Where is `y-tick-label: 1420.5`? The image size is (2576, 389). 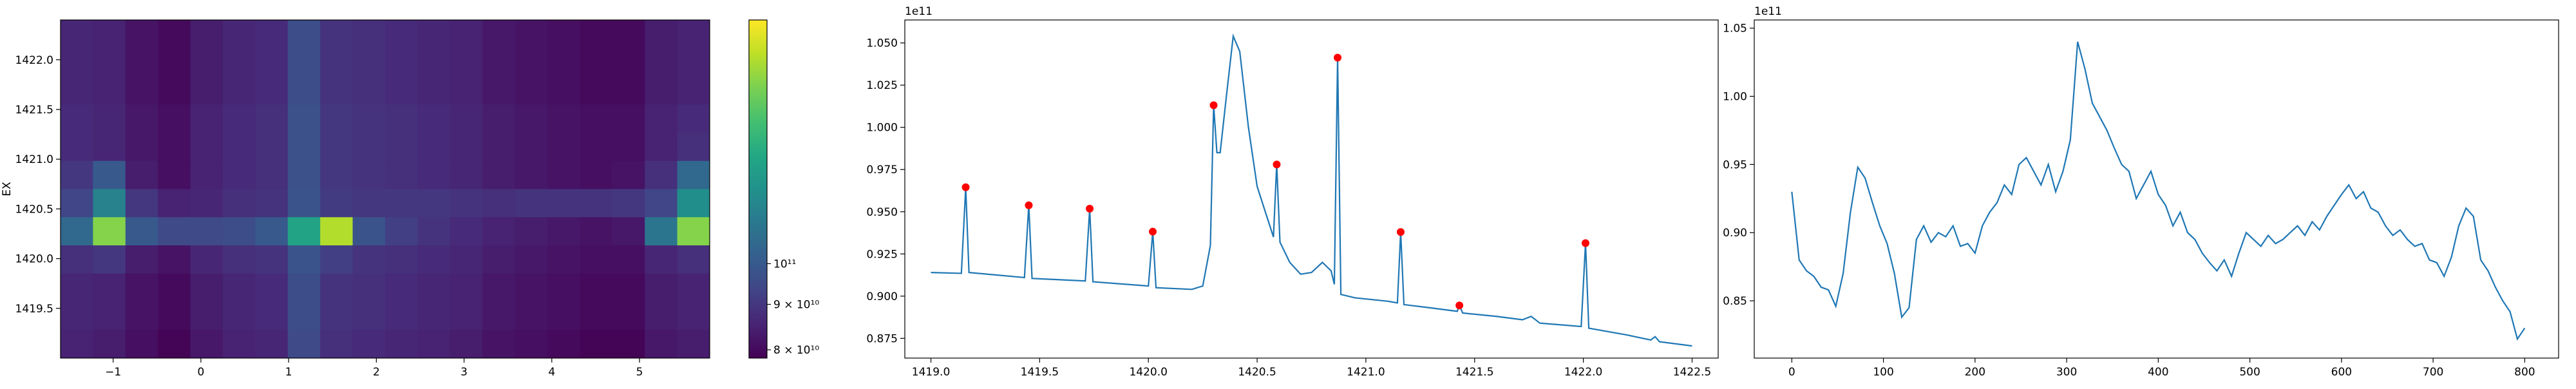 y-tick-label: 1420.5 is located at coordinates (34, 209).